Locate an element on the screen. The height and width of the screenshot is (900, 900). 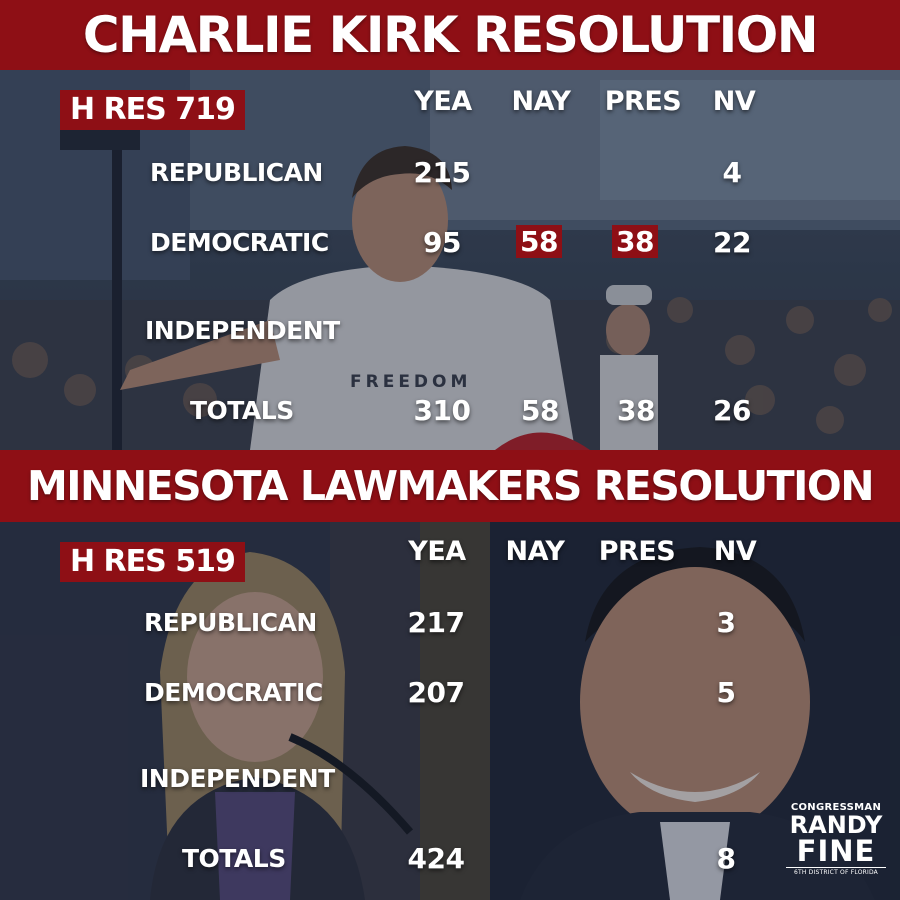
title-bar-minnesota: MINNESOTA LAWMAKERS RESOLUTION is located at coordinates (450, 486).